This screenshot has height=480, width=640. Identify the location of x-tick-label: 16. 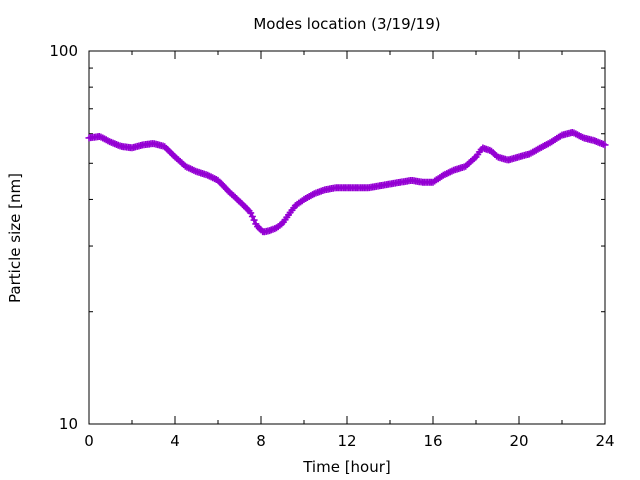
(432, 441).